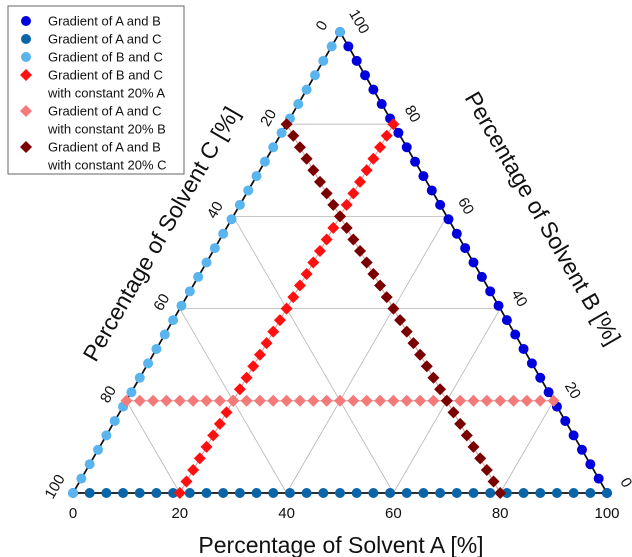  Describe the element at coordinates (108, 394) in the screenshot. I see `tick-c-80: 80` at that location.